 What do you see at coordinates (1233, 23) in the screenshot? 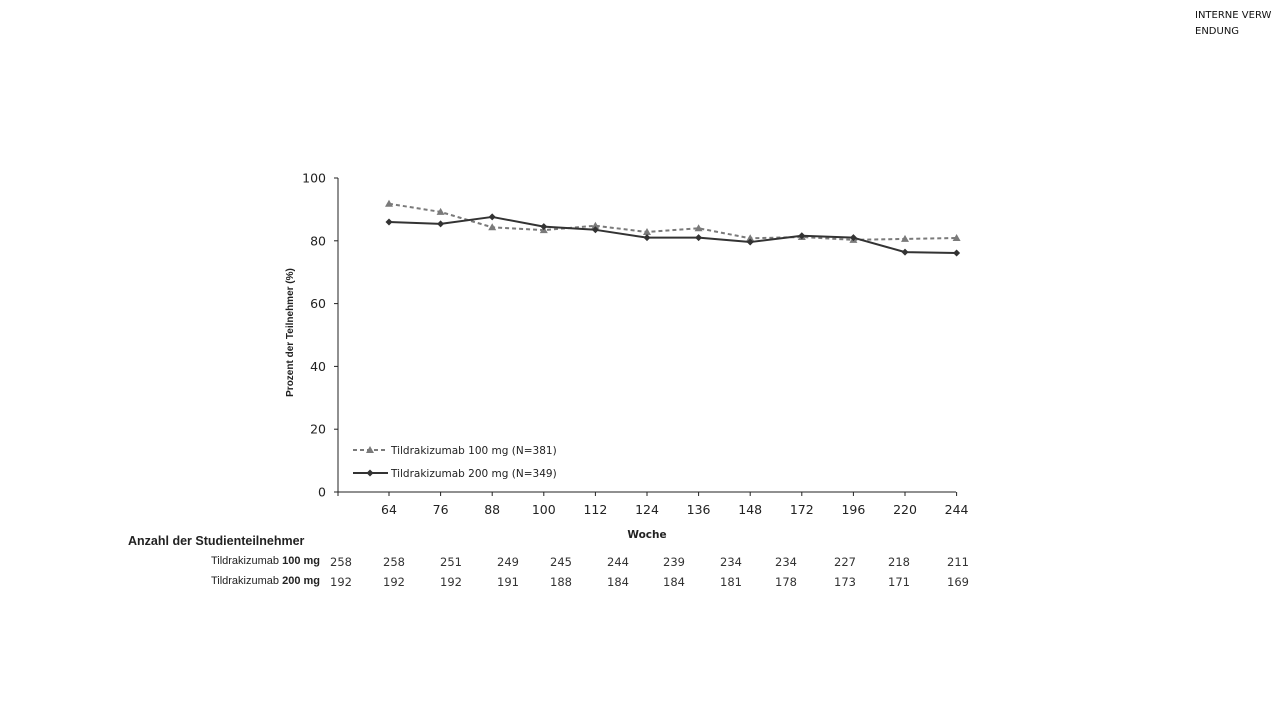
I see `internal-use-stamp: INTERNE VERWENDUNG` at bounding box center [1233, 23].